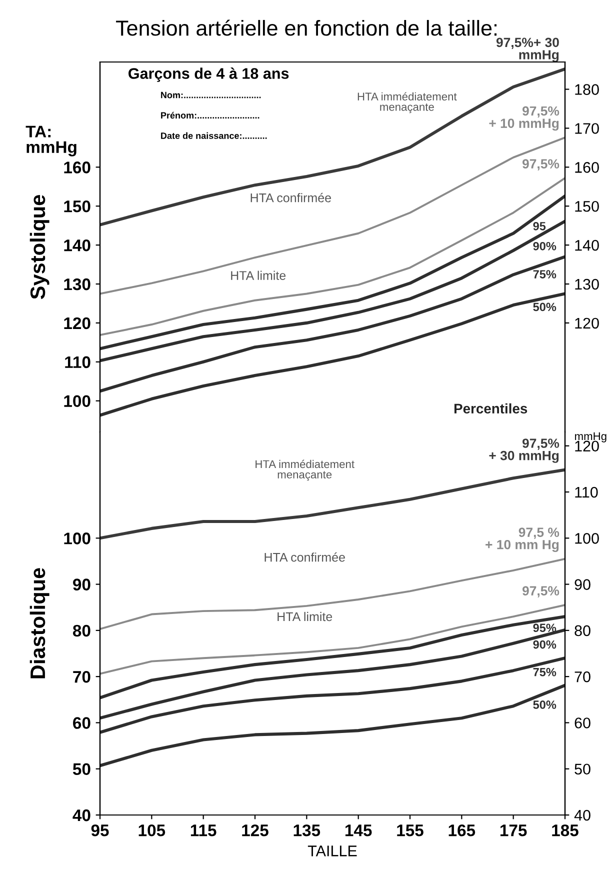 The height and width of the screenshot is (874, 614). I want to click on series-label: 97,5 % + 10 mm Hg, so click(523, 540).